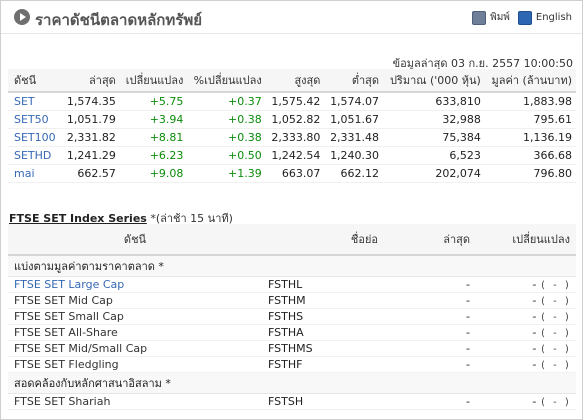  Describe the element at coordinates (35, 81) in the screenshot. I see `col-index: ดัชนี` at that location.